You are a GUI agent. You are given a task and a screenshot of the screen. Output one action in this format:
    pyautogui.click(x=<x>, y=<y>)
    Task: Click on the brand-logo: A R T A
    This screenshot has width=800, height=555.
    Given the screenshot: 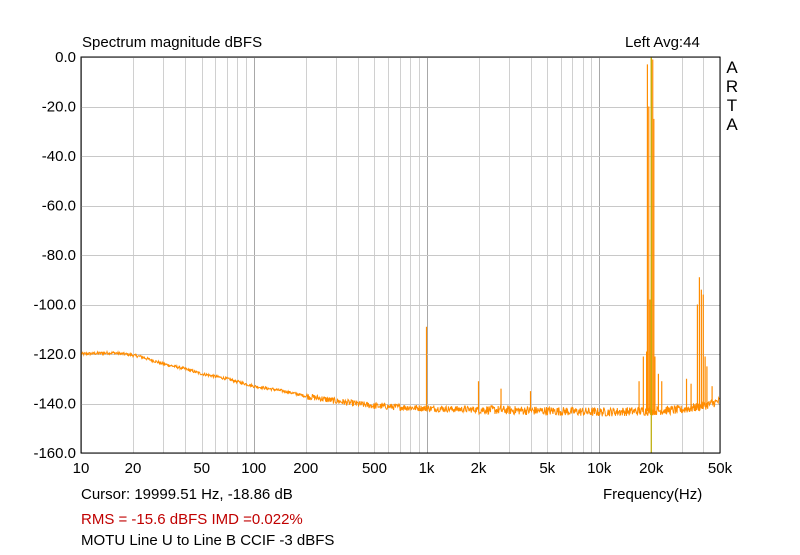 What is the action you would take?
    pyautogui.click(x=732, y=96)
    